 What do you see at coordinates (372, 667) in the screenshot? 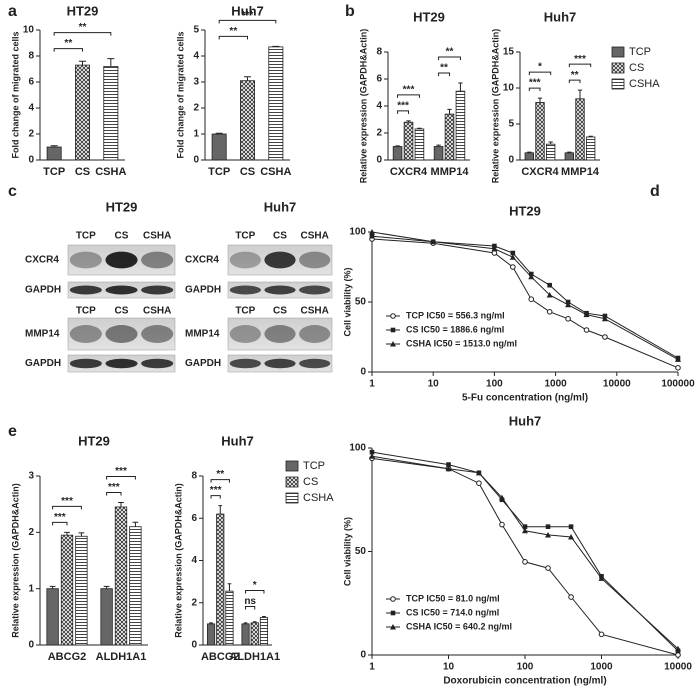
I see `x-tick-label: 1` at bounding box center [372, 667].